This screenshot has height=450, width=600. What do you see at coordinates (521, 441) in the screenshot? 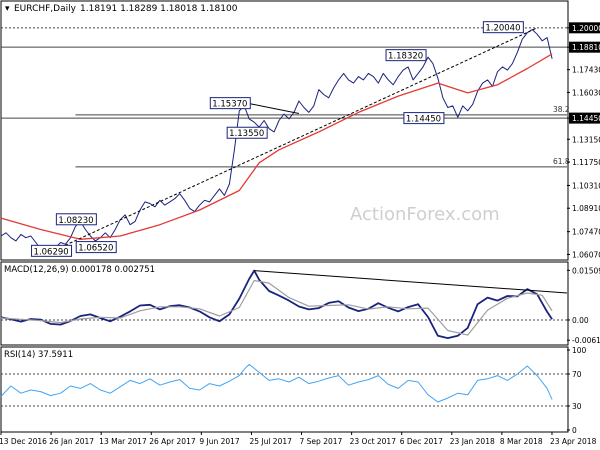
I see `x-tick-label: 8 Mar 2018` at bounding box center [521, 441].